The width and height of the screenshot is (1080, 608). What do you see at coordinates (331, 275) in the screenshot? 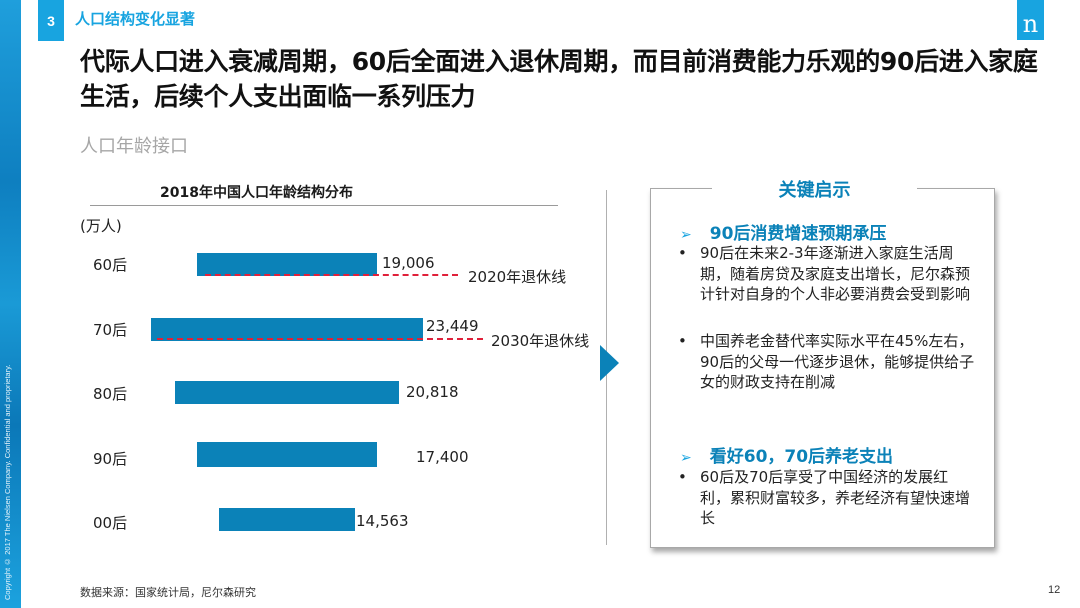
I see `retirement-line-2020` at bounding box center [331, 275].